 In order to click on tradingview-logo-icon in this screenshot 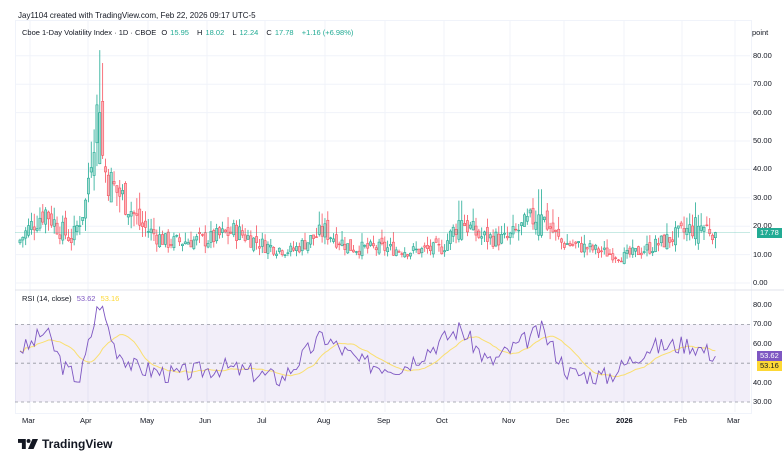, I will do `click(28, 444)`.